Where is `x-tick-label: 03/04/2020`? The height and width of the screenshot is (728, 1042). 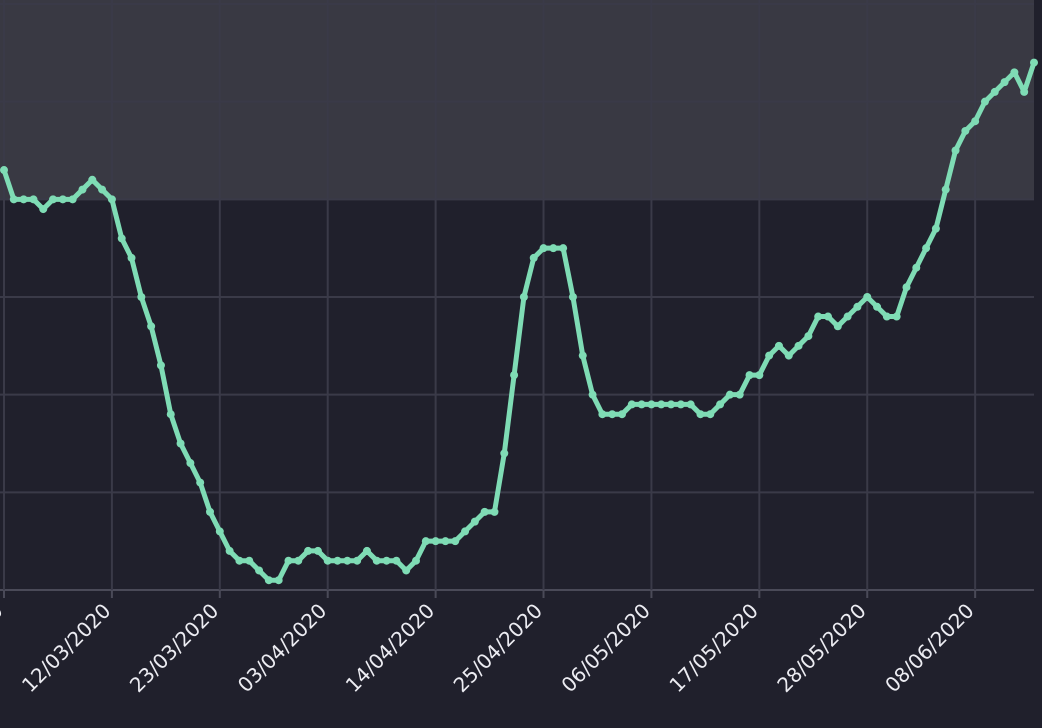
x-tick-label: 03/04/2020 is located at coordinates (282, 648).